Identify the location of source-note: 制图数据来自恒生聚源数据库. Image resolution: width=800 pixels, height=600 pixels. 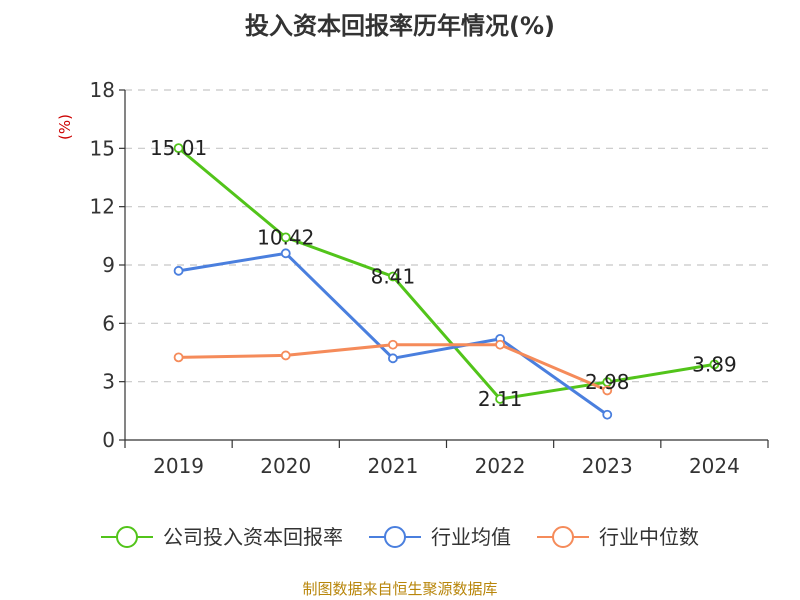
(399, 589).